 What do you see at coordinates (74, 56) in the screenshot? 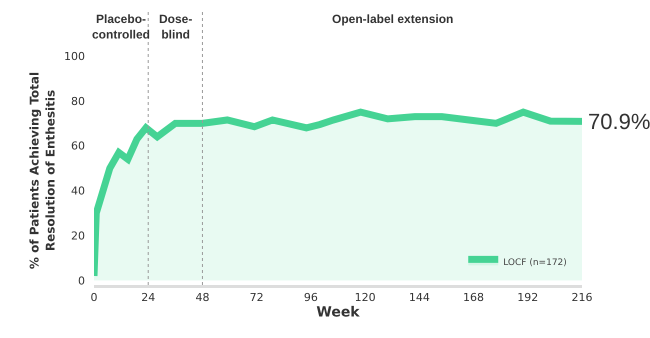
I see `y-tick-label: 100` at bounding box center [74, 56].